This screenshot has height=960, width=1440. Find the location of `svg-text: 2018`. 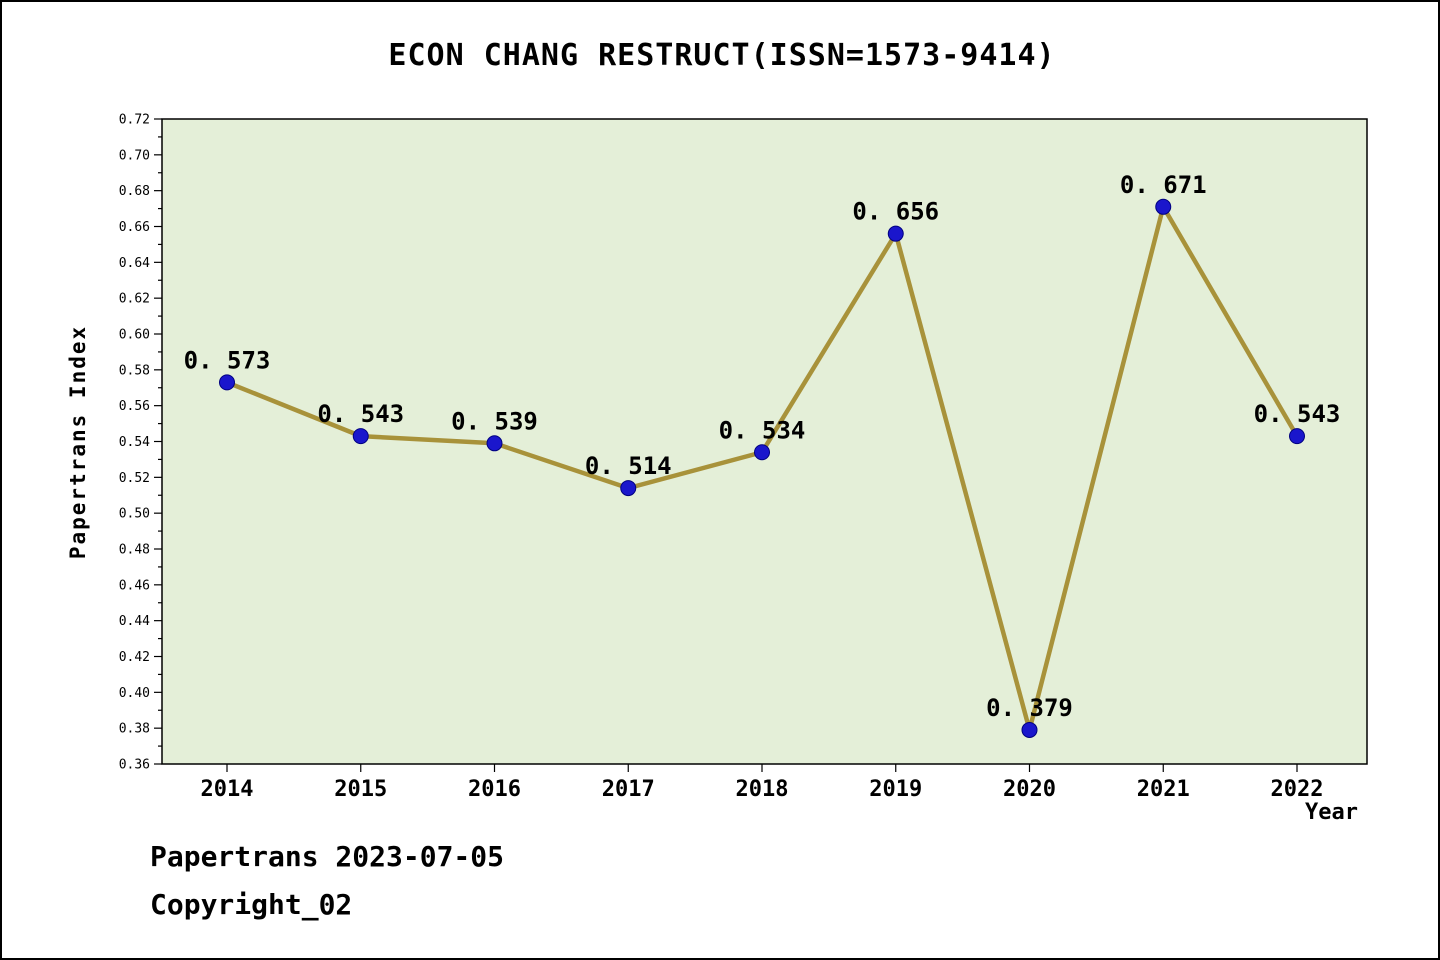

svg-text: 2018 is located at coordinates (762, 789).